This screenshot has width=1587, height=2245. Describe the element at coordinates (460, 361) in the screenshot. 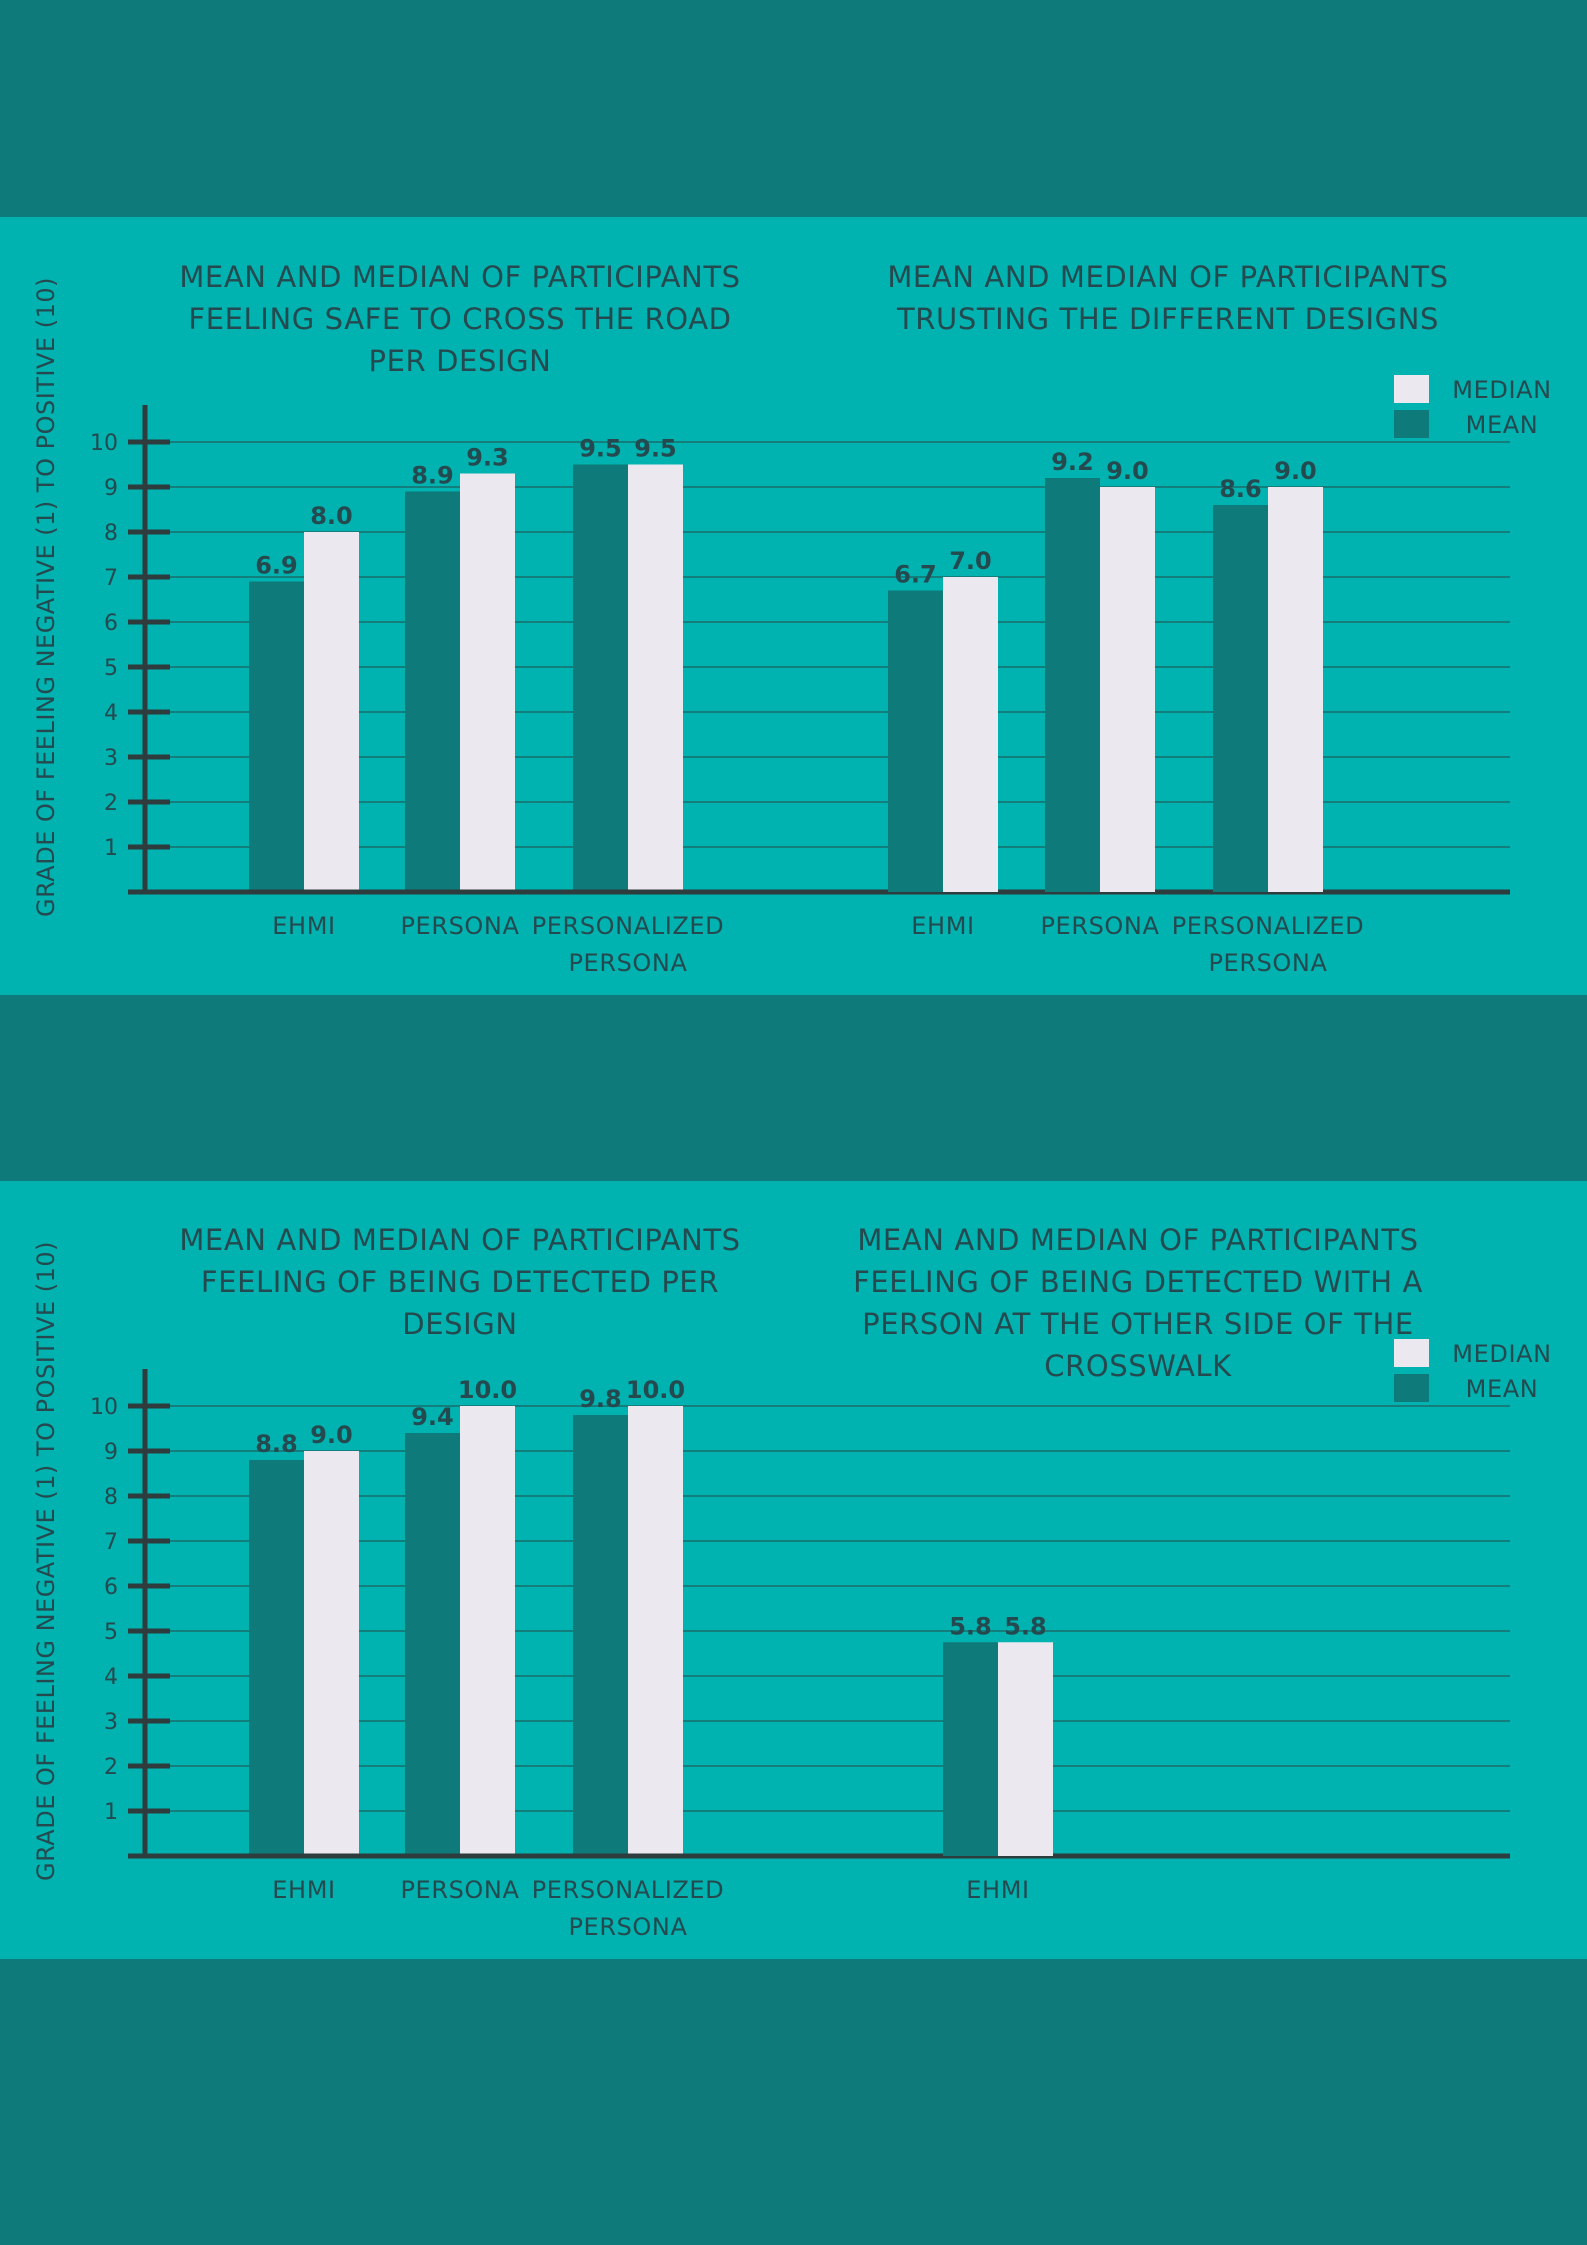

I see `title-line: PER DESIGN` at that location.